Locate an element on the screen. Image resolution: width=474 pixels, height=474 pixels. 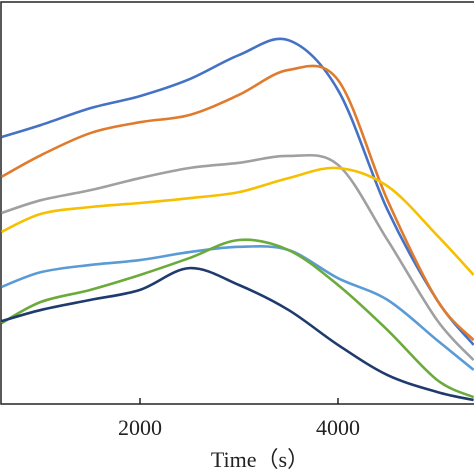
x-tick-label: 4000 is located at coordinates (338, 427).